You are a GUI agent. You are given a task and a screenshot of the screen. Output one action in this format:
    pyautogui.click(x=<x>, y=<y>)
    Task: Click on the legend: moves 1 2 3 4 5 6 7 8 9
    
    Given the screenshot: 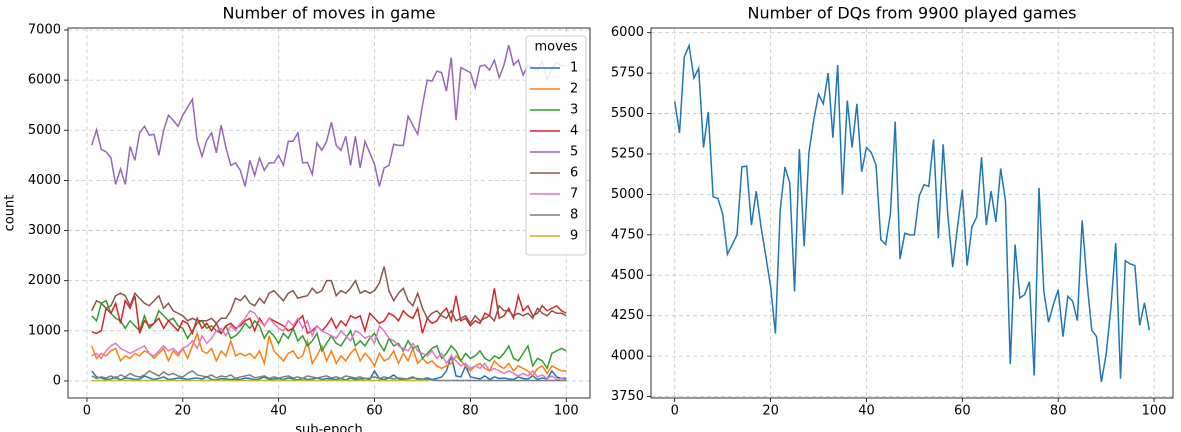 What is the action you would take?
    pyautogui.click(x=556, y=145)
    